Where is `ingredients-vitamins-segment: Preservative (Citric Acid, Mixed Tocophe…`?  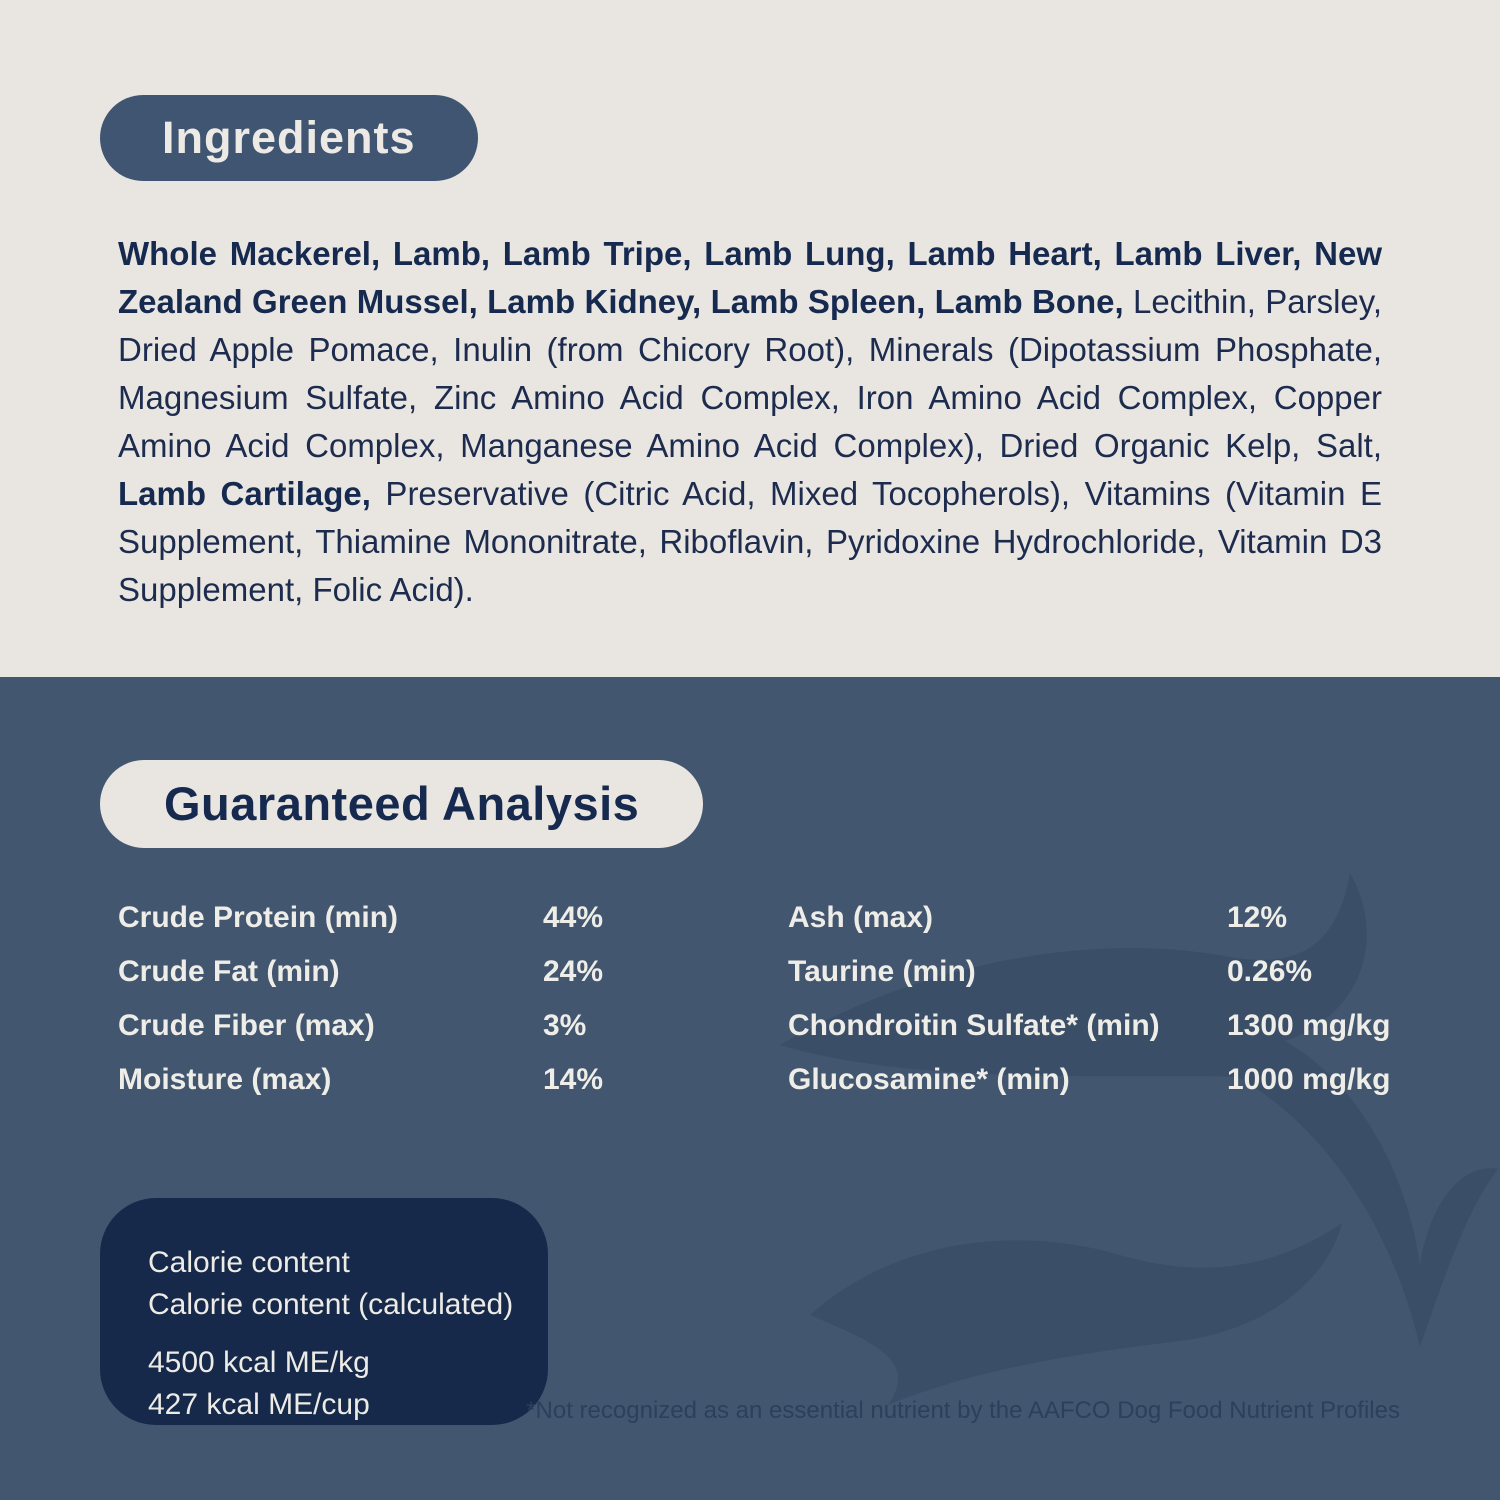
ingredients-vitamins-segment: Preservative (Citric Acid, Mixed Tocophe… is located at coordinates (750, 541).